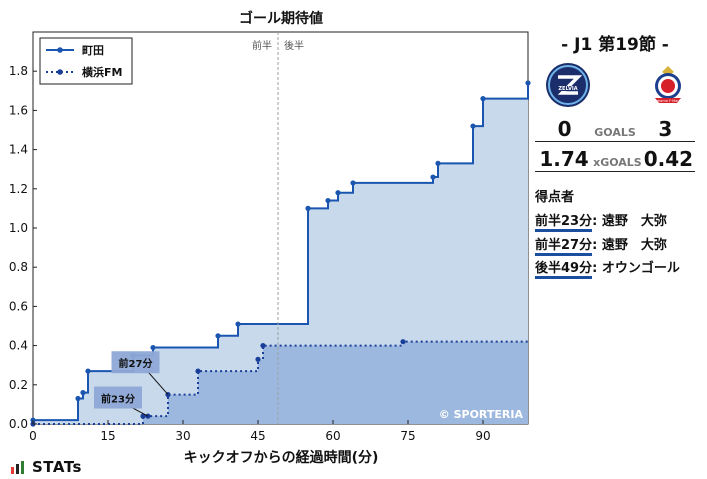 This screenshot has height=479, width=707. I want to click on y-tick-label: 1.8, so click(18, 71).